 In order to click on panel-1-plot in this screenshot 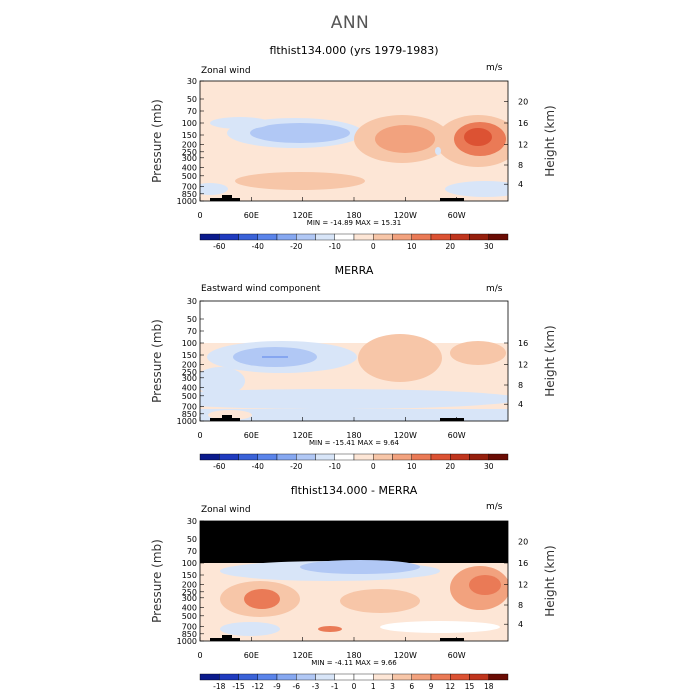, I will do `click(354, 160)`.